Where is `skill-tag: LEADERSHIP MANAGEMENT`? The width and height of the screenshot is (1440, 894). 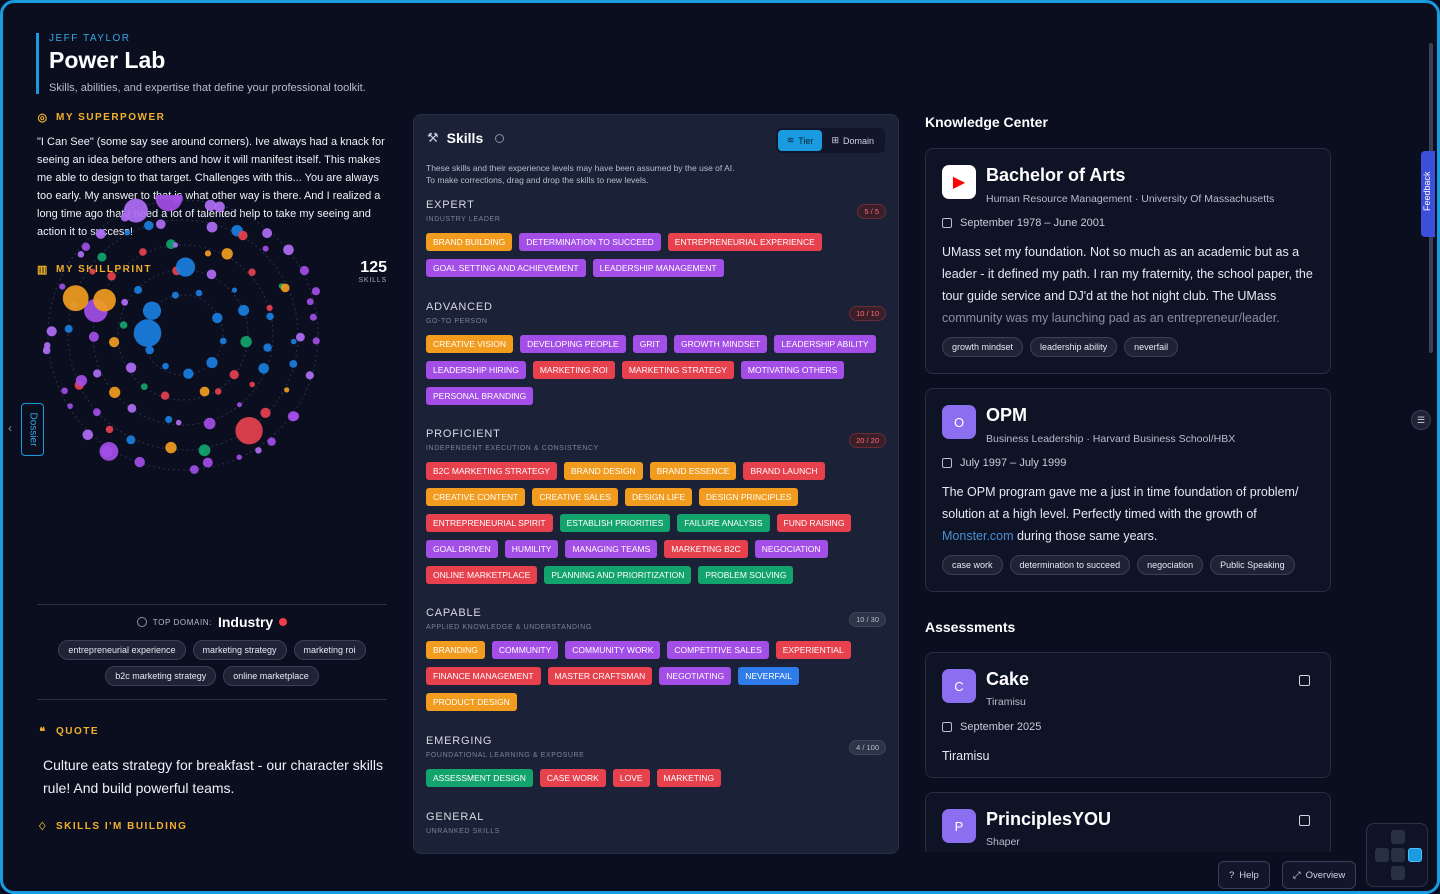
skill-tag: LEADERSHIP MANAGEMENT is located at coordinates (658, 268).